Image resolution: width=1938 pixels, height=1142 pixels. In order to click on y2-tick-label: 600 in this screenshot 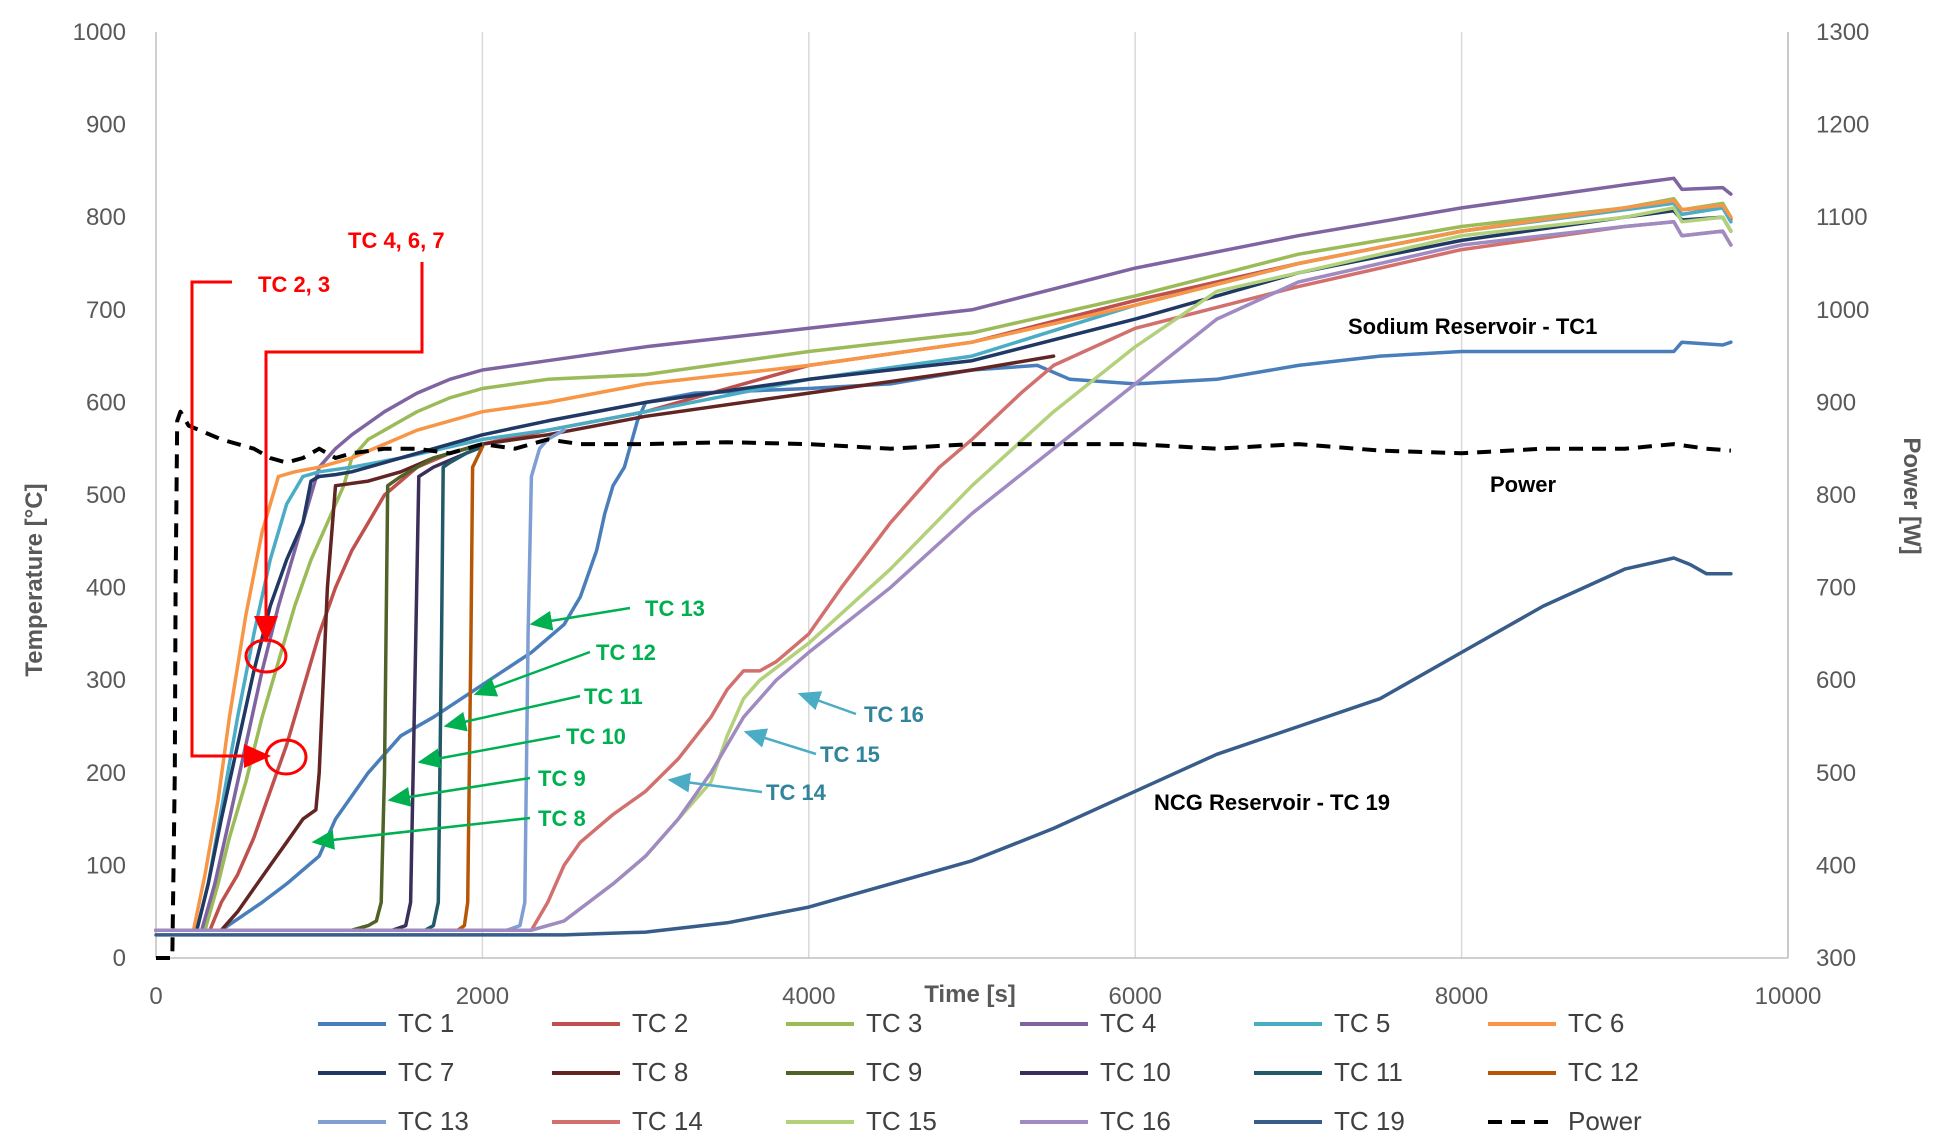, I will do `click(1836, 680)`.